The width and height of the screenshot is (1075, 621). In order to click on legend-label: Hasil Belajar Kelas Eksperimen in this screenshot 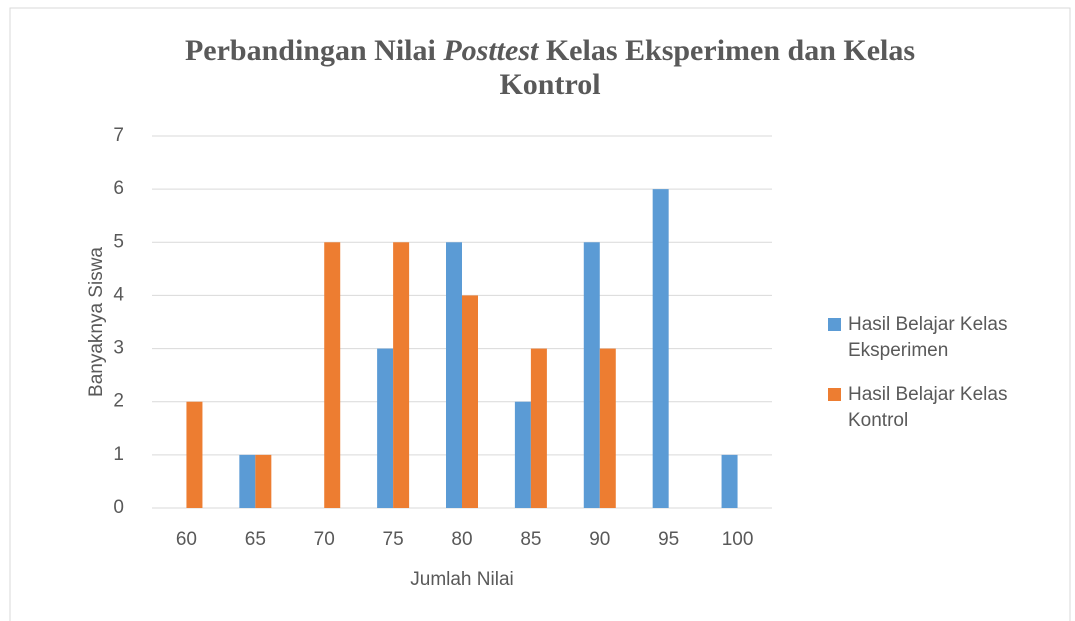, I will do `click(928, 337)`.